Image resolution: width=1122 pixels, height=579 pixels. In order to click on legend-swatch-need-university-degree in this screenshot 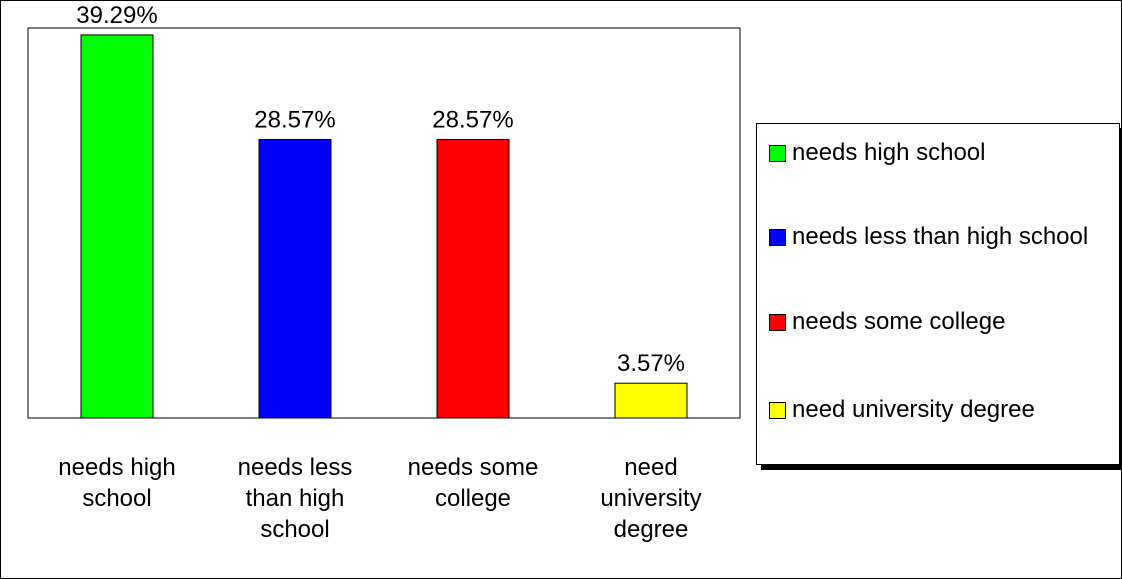, I will do `click(777, 410)`.